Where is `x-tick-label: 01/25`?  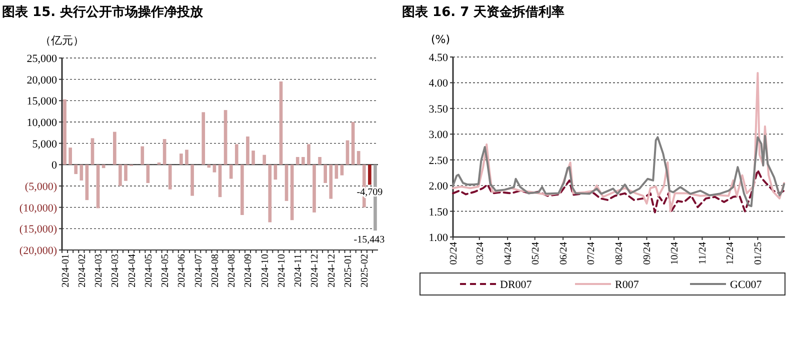
x-tick-label: 01/25 is located at coordinates (758, 253).